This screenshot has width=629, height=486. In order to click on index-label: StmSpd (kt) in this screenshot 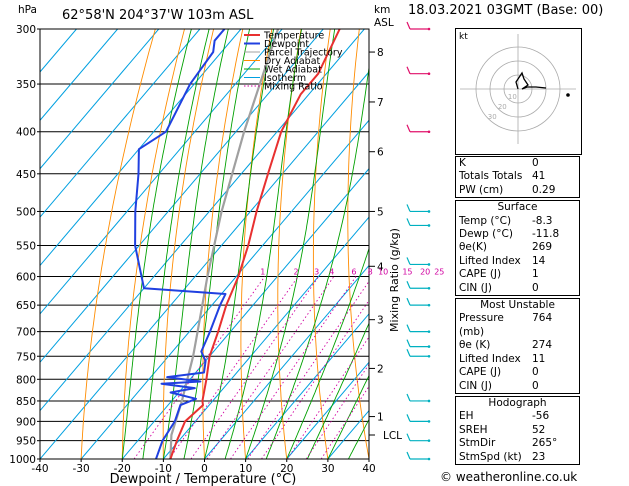, I will do `click(490, 456)`.